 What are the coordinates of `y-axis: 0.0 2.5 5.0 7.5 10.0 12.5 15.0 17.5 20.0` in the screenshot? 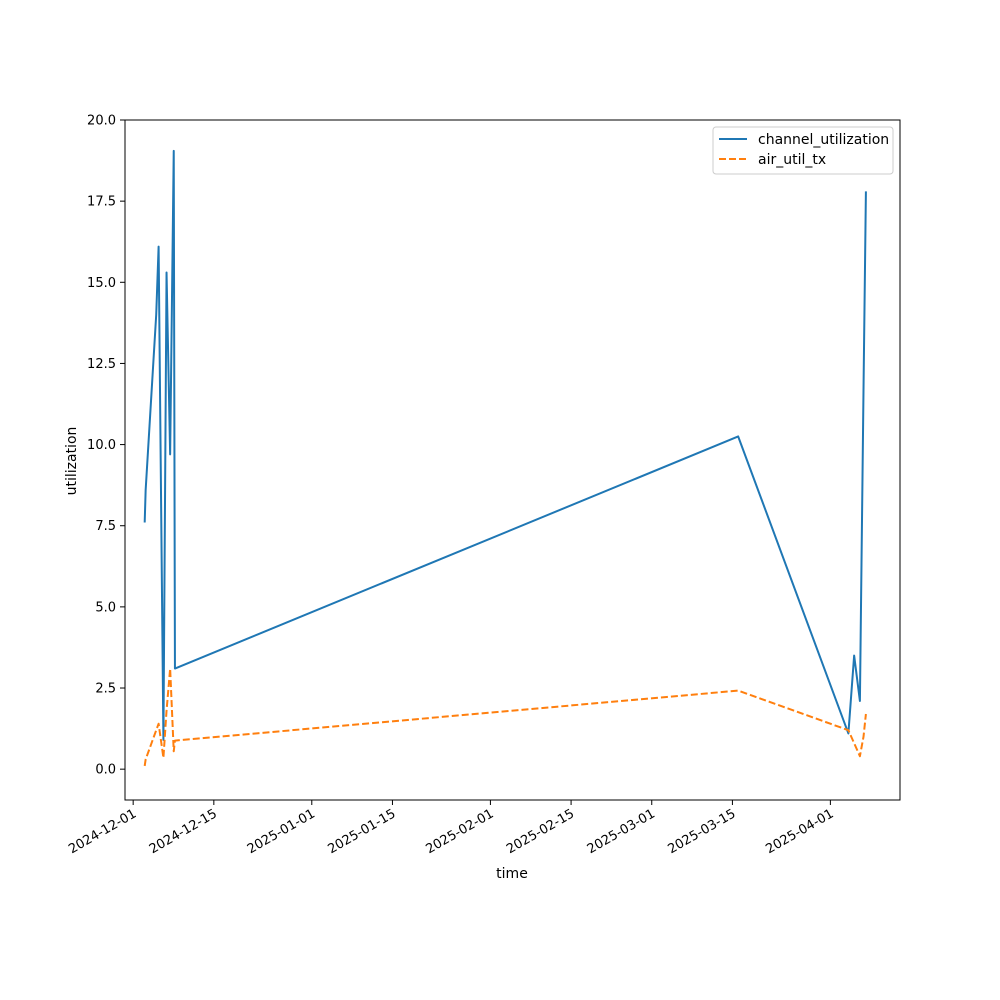 It's located at (106, 446).